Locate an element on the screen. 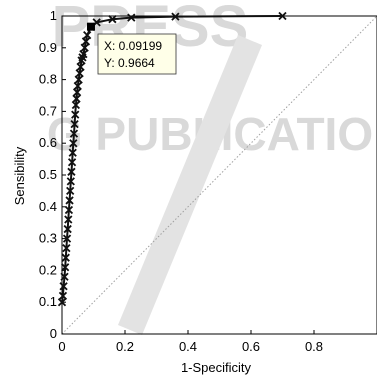 The width and height of the screenshot is (377, 376). x-tick-label: 0.2 is located at coordinates (125, 346).